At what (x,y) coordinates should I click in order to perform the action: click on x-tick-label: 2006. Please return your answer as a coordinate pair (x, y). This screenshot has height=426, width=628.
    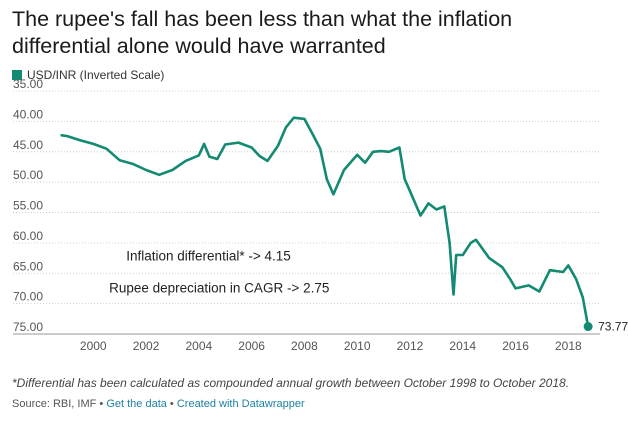
    Looking at the image, I should click on (251, 346).